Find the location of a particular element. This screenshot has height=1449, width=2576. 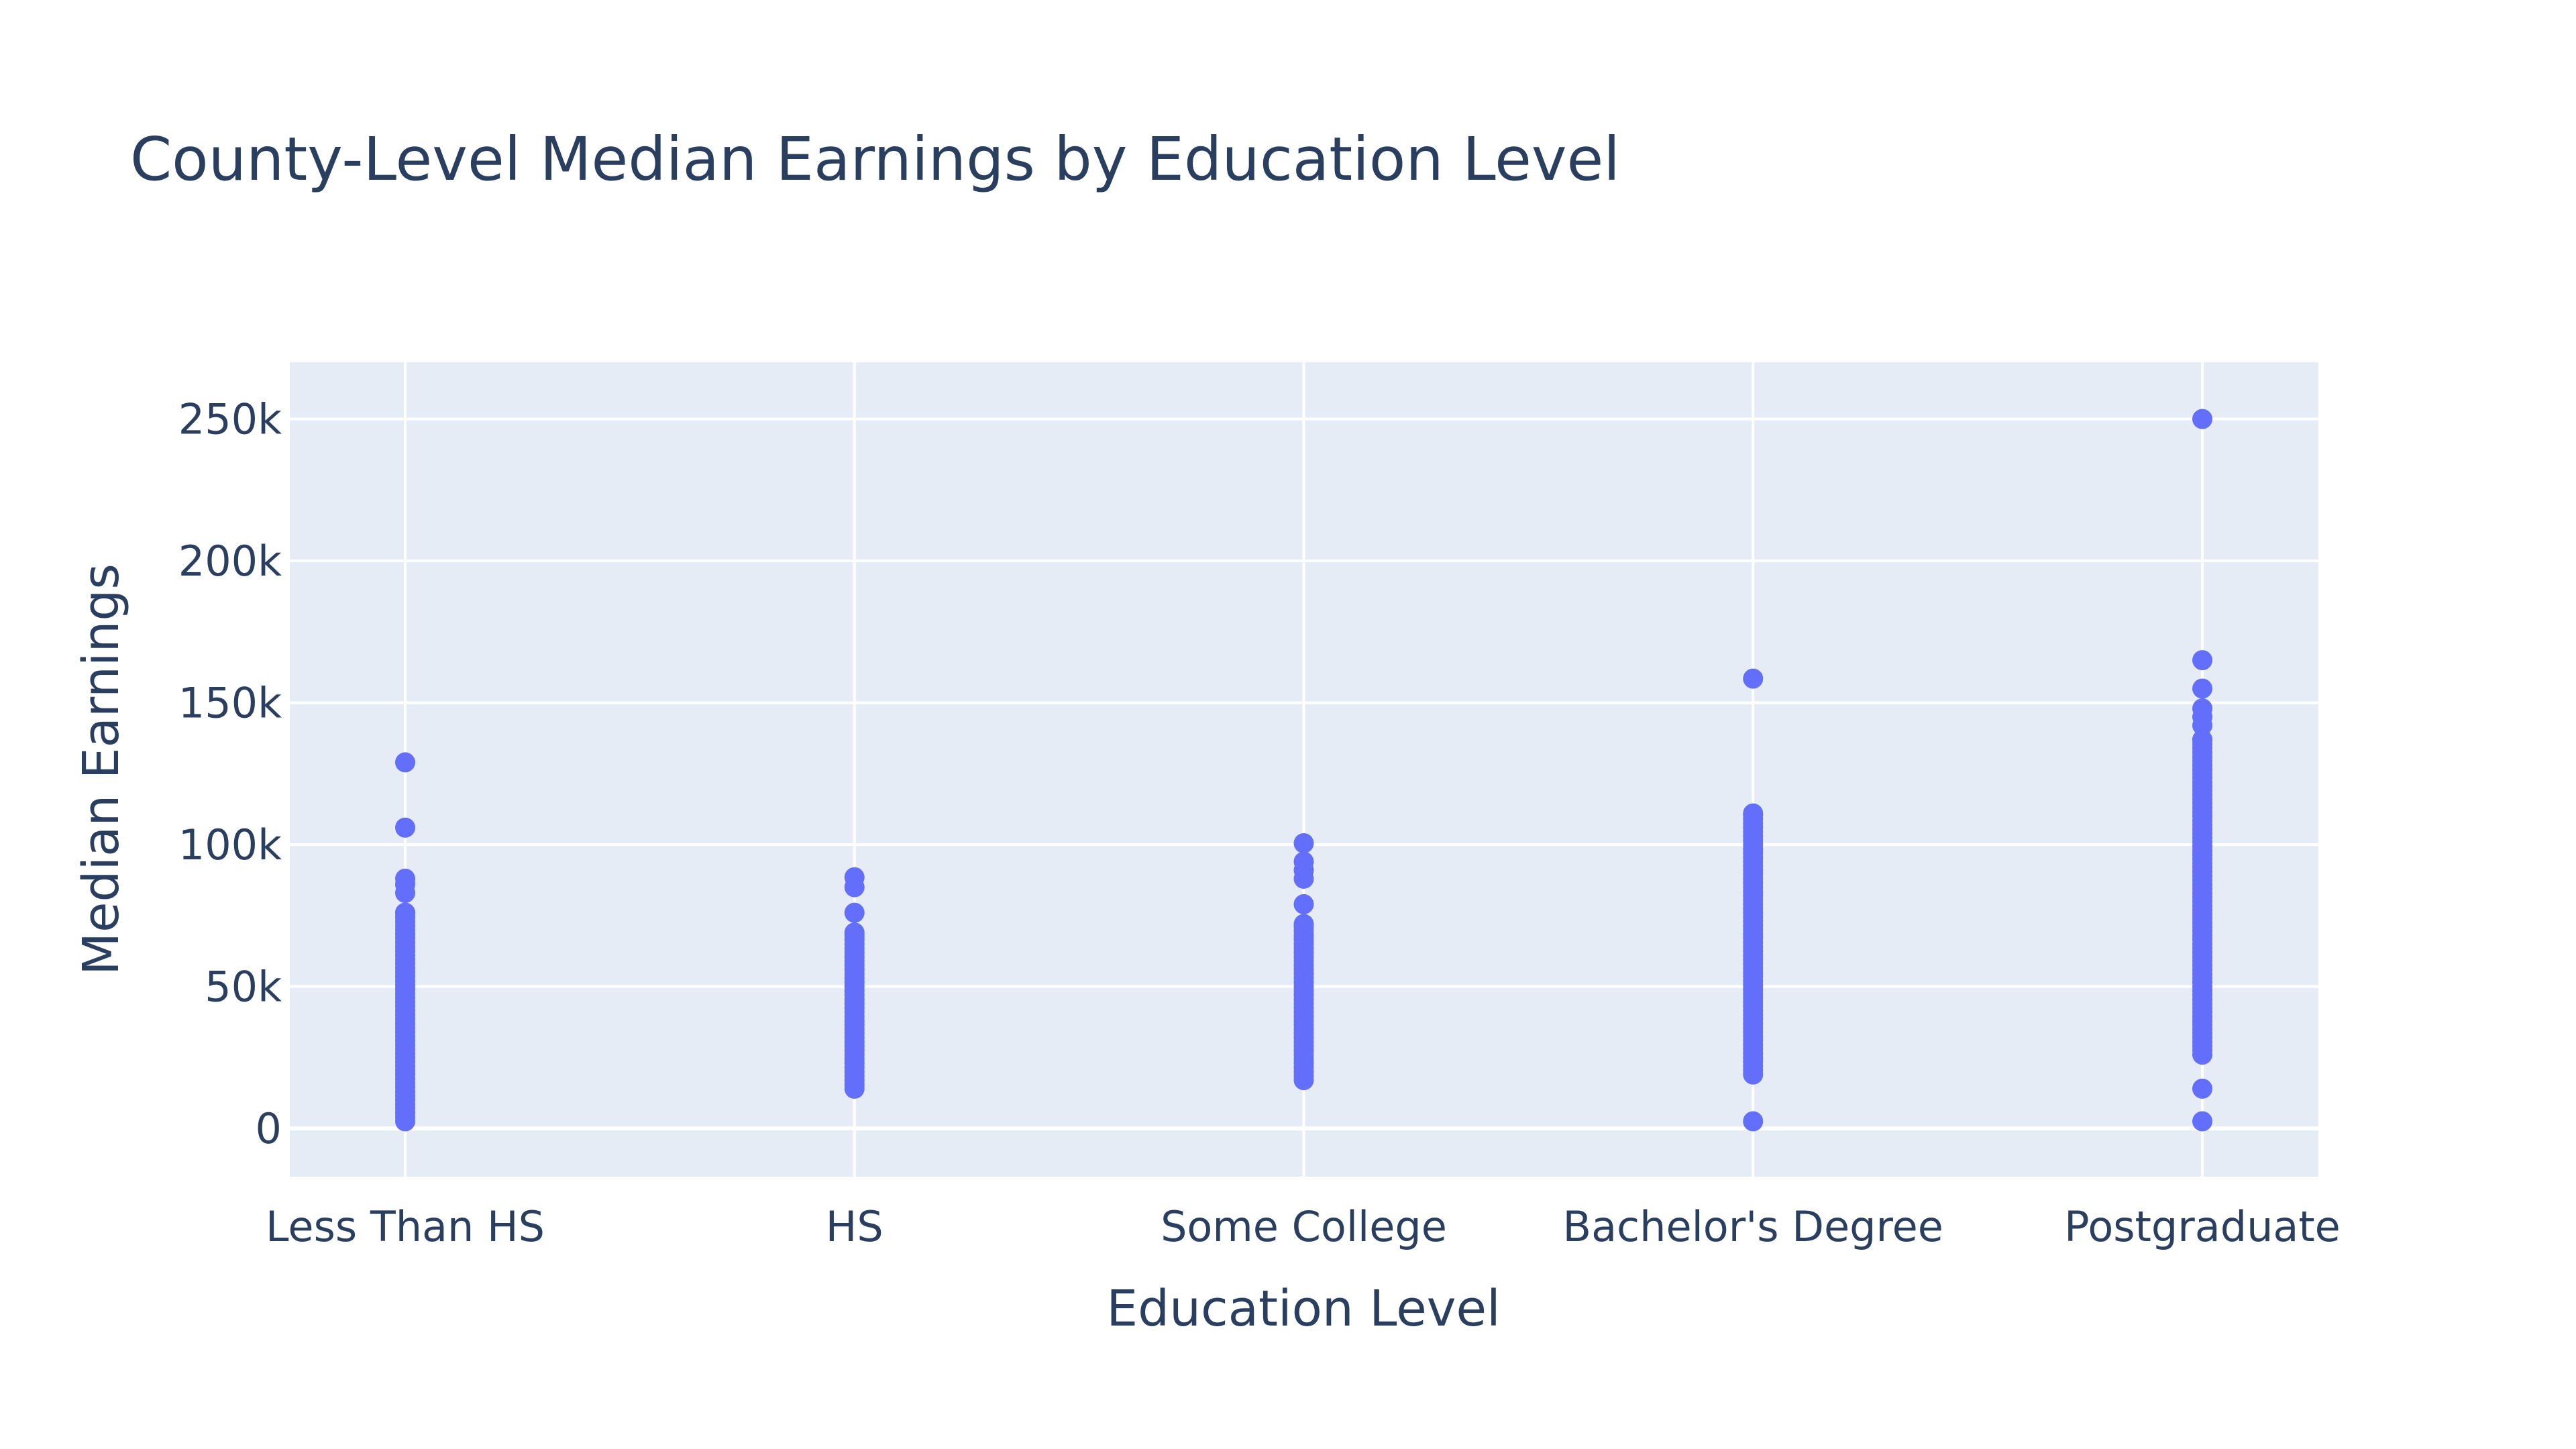

y-tick-label: 100k is located at coordinates (230, 844).